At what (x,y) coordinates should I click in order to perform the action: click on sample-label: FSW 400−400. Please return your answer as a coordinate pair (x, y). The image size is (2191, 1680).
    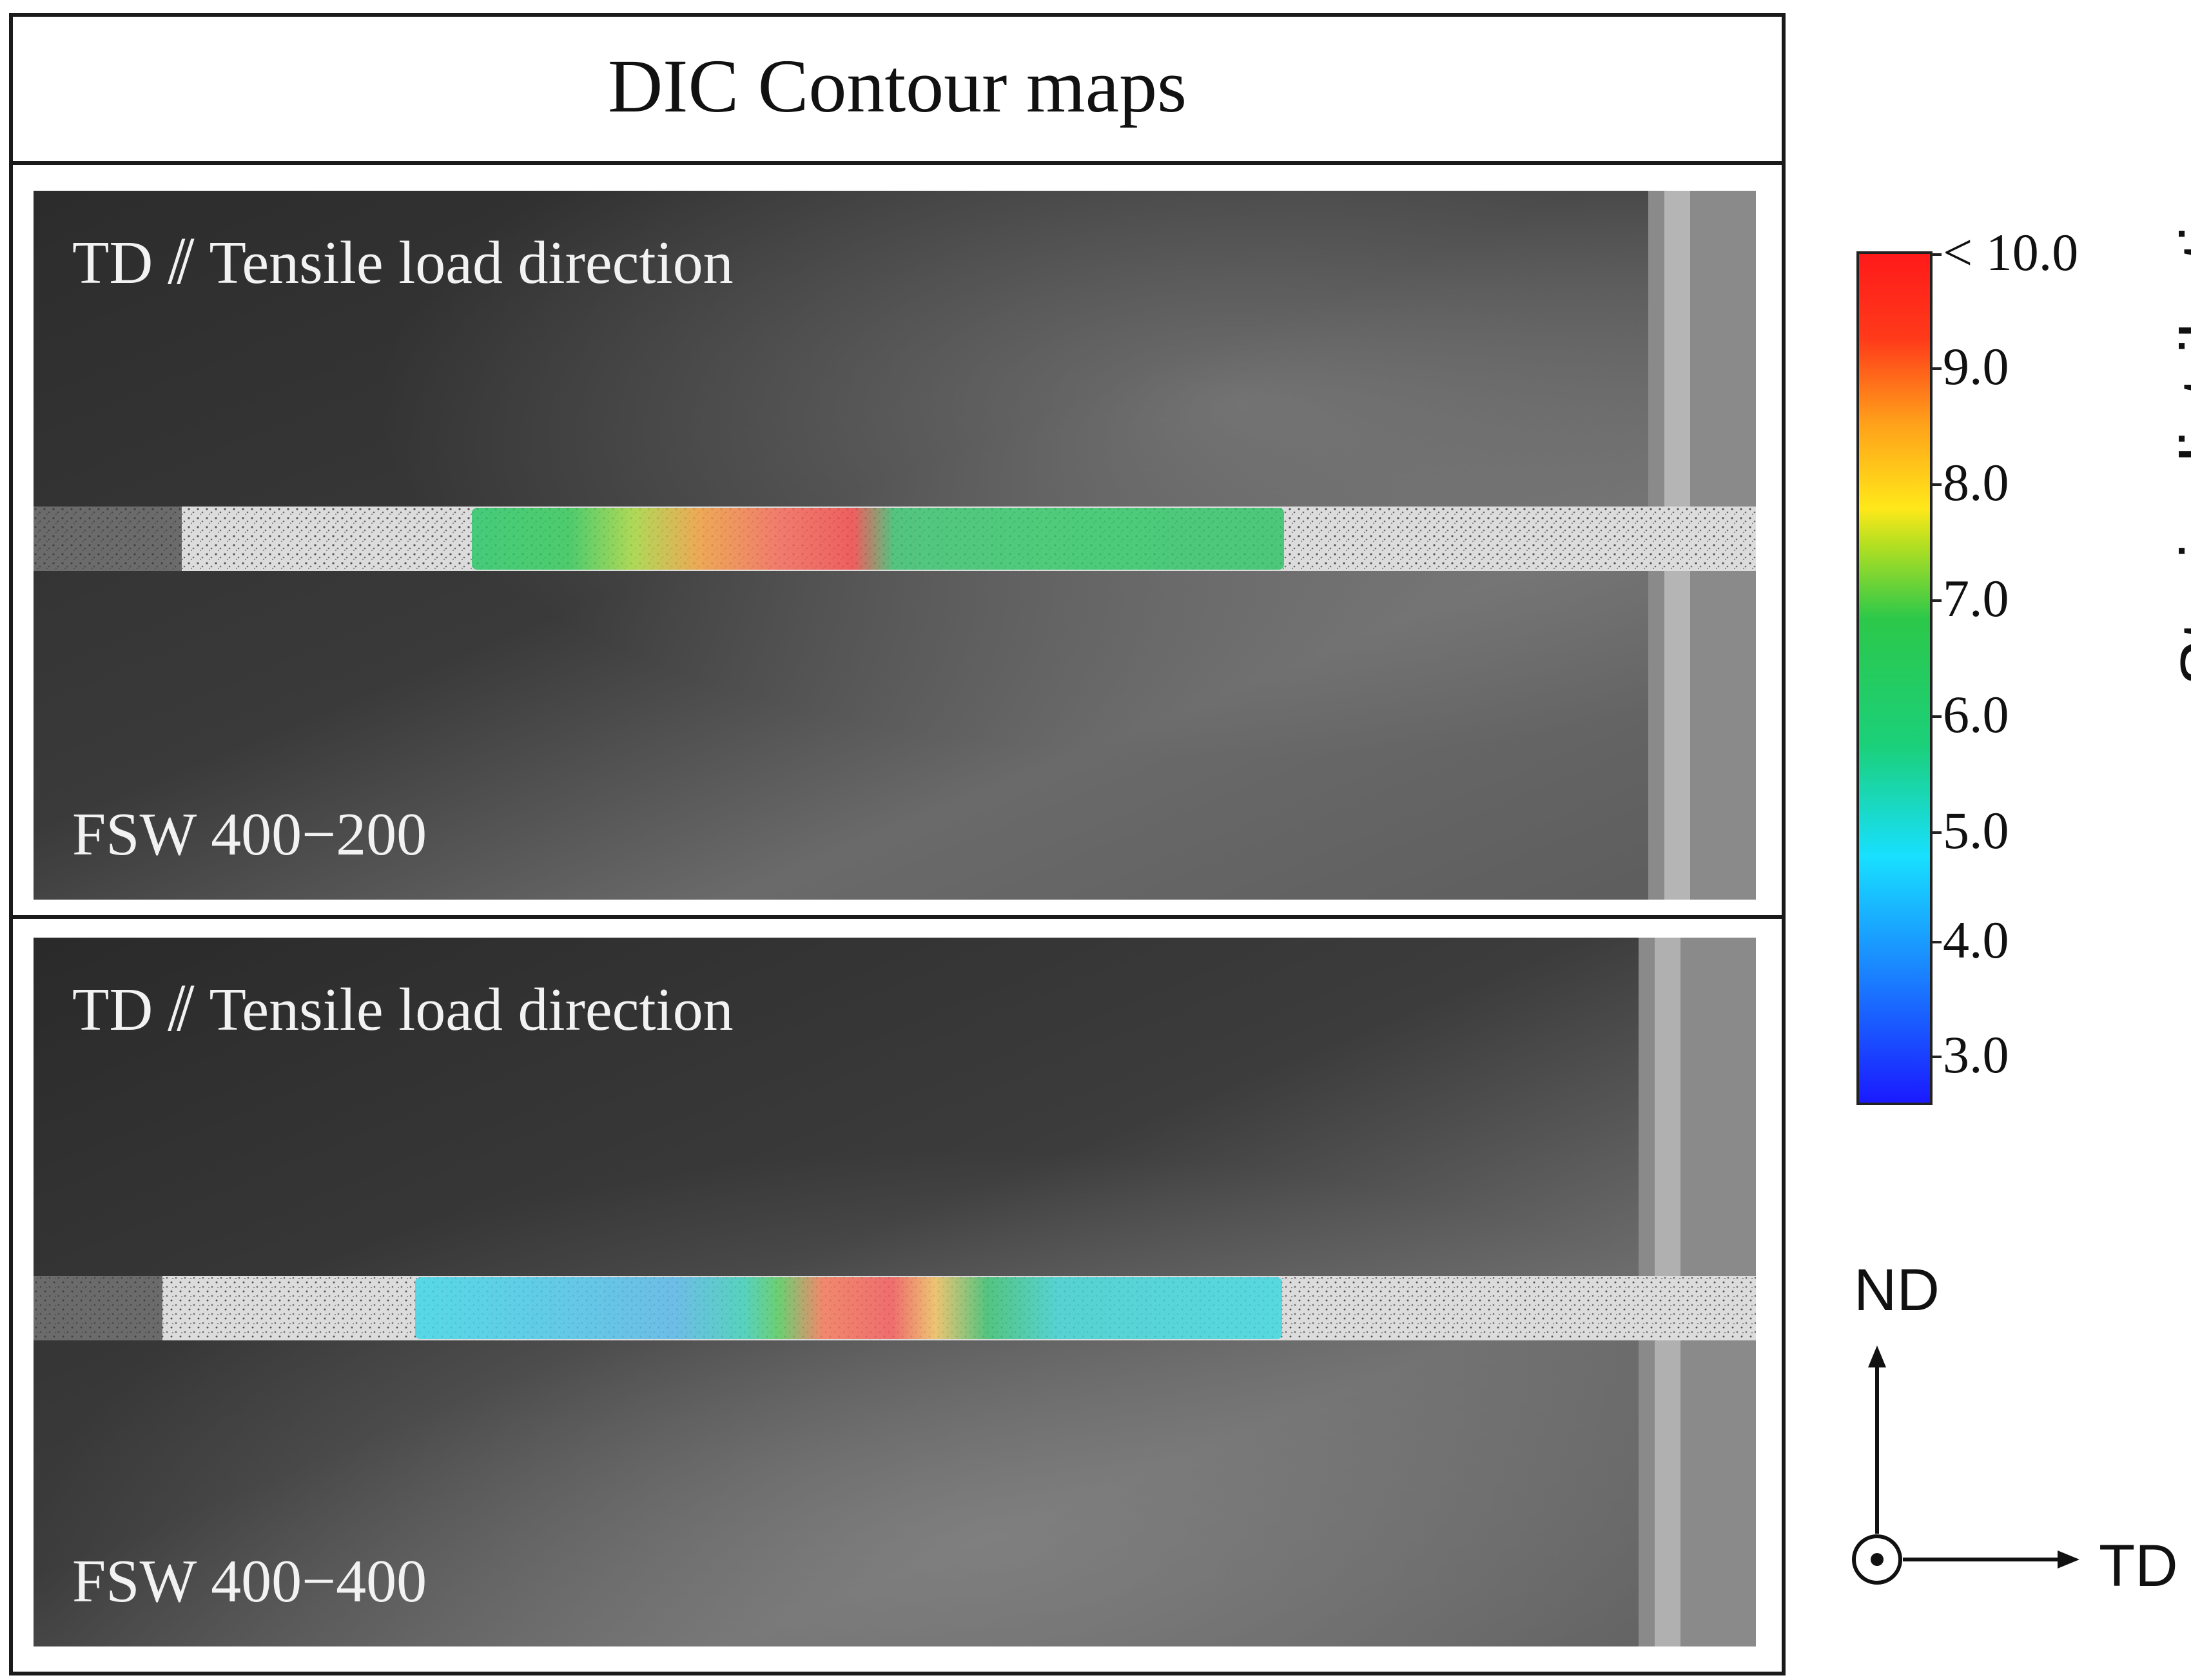
    Looking at the image, I should click on (249, 1582).